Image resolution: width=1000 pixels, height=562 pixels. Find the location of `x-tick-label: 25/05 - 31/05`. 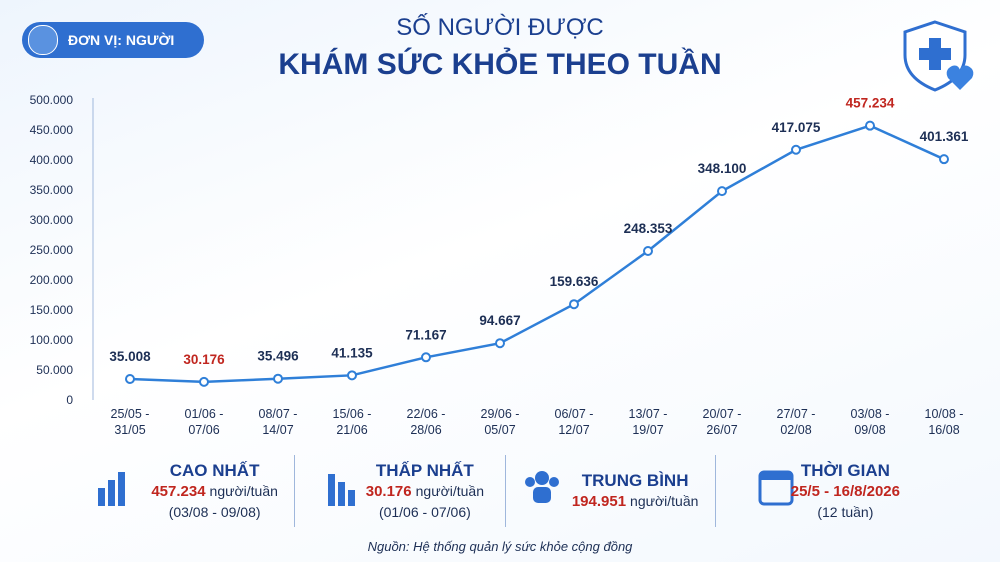

x-tick-label: 25/05 - 31/05 is located at coordinates (130, 422).